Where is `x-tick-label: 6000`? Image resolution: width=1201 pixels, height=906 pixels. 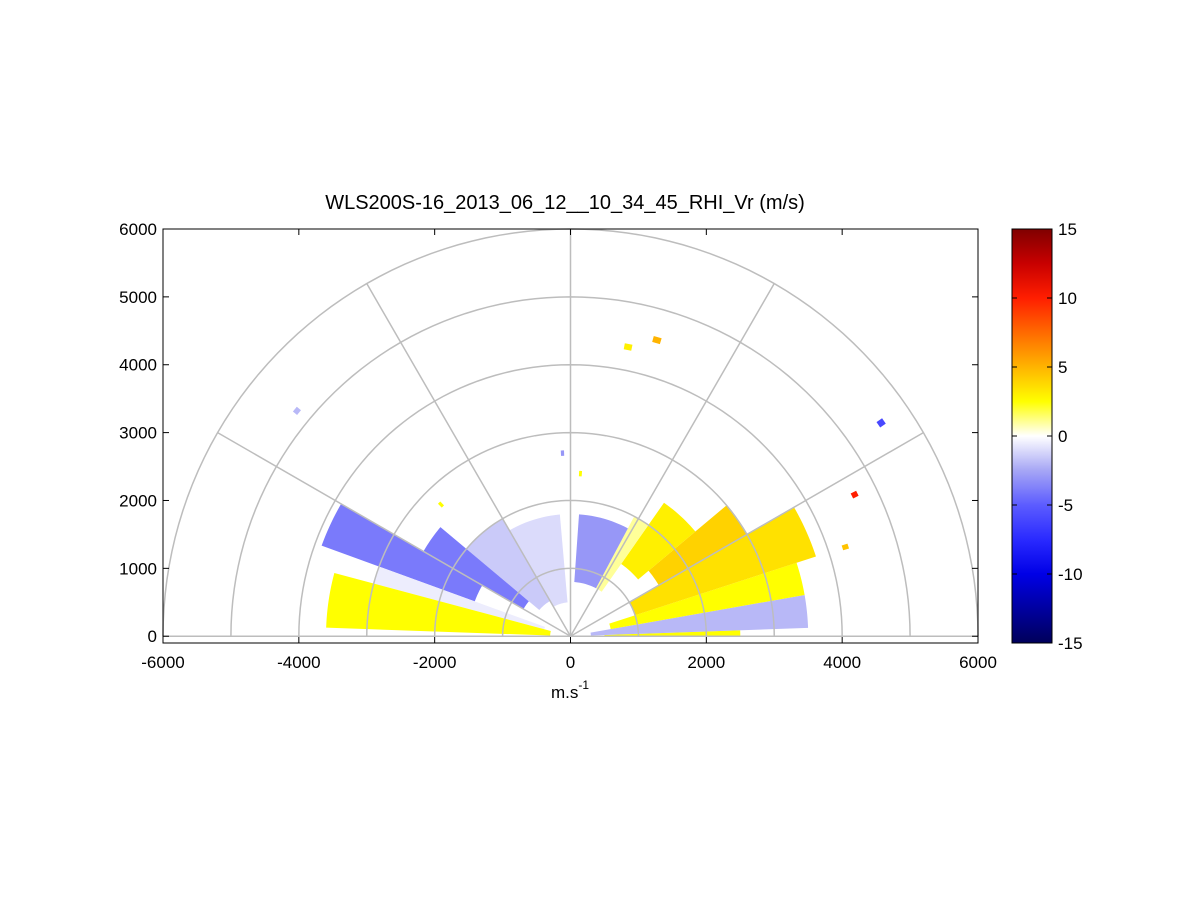 x-tick-label: 6000 is located at coordinates (978, 662).